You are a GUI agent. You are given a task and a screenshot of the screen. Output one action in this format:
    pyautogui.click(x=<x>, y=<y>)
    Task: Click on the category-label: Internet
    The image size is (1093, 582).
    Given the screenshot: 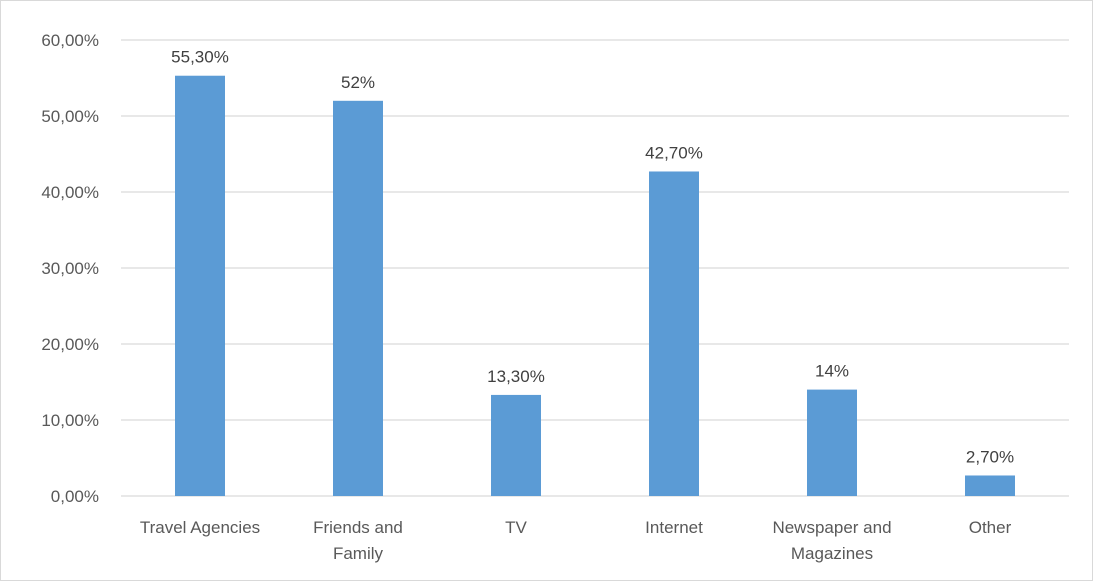 What is the action you would take?
    pyautogui.click(x=674, y=527)
    